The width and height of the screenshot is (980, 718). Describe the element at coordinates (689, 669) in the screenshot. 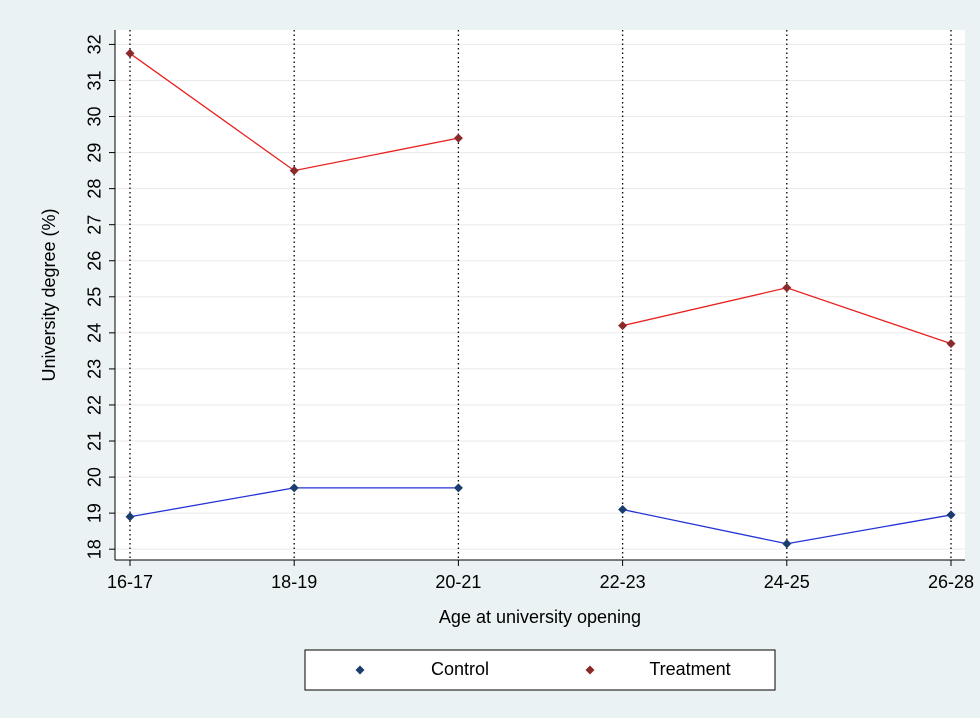

I see `legend-label: Treatment` at that location.